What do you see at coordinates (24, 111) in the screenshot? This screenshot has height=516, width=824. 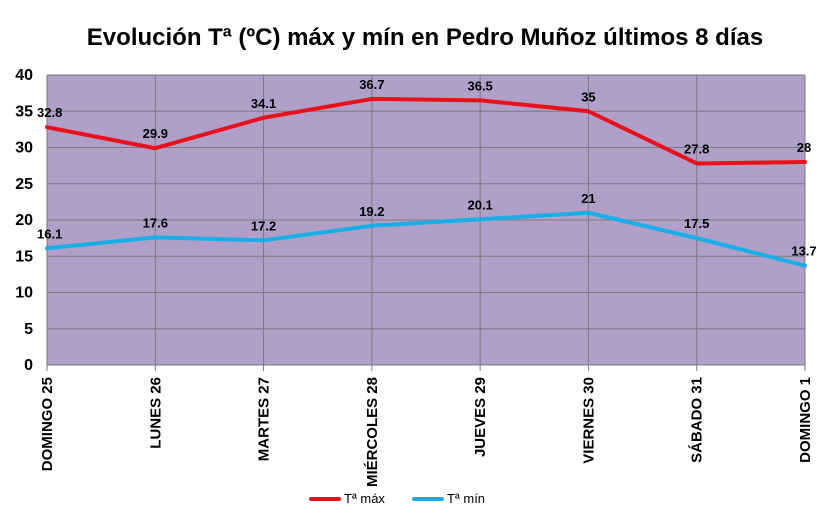 I see `y-tick-label: 35` at bounding box center [24, 111].